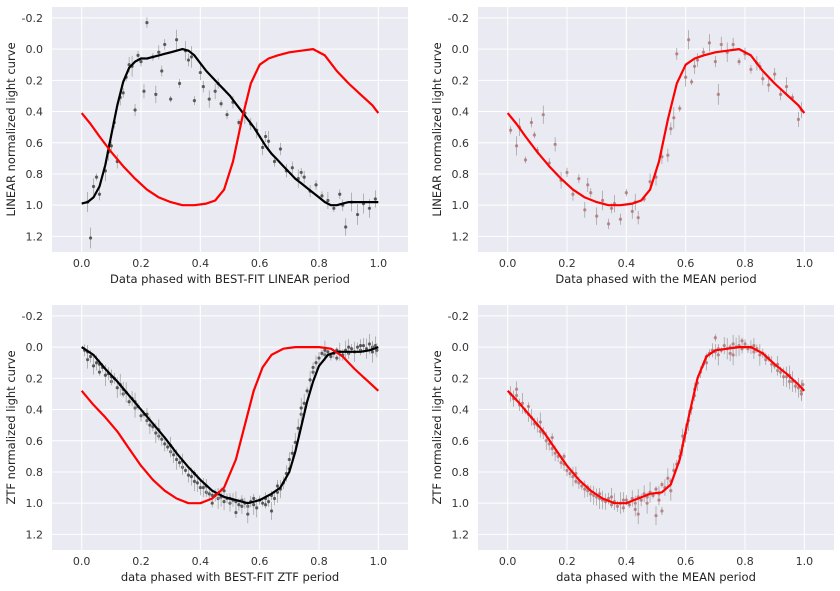  Describe the element at coordinates (461, 112) in the screenshot. I see `y-tick-label: 0.4` at that location.